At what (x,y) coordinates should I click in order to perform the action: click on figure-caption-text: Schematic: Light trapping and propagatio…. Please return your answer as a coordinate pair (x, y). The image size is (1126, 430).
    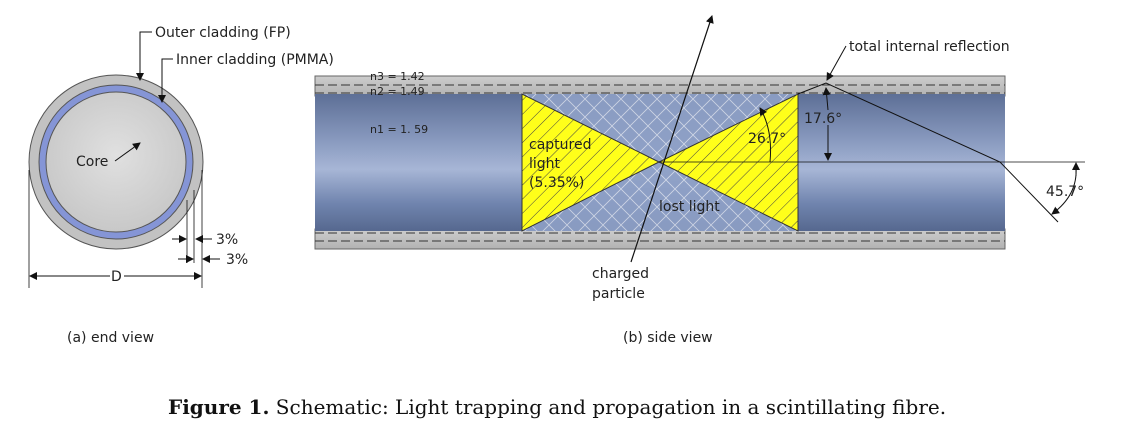
    Looking at the image, I should click on (607, 407).